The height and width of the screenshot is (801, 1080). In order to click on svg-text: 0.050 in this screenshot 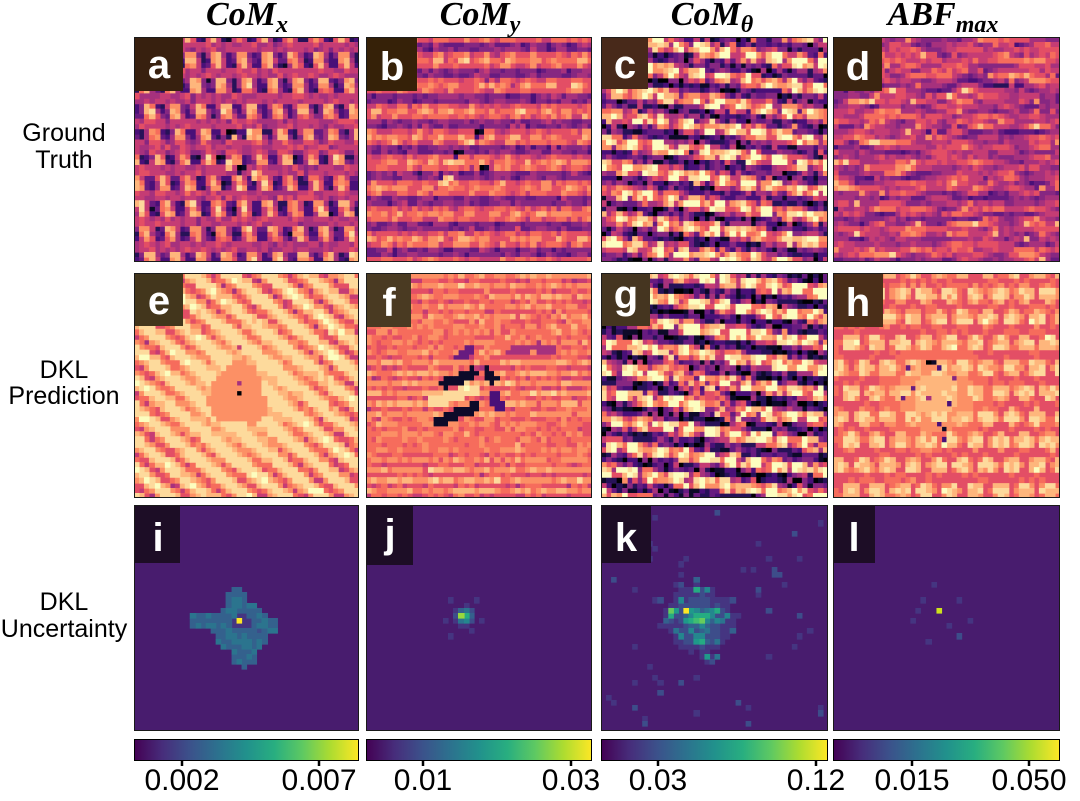, I will do `click(1028, 780)`.